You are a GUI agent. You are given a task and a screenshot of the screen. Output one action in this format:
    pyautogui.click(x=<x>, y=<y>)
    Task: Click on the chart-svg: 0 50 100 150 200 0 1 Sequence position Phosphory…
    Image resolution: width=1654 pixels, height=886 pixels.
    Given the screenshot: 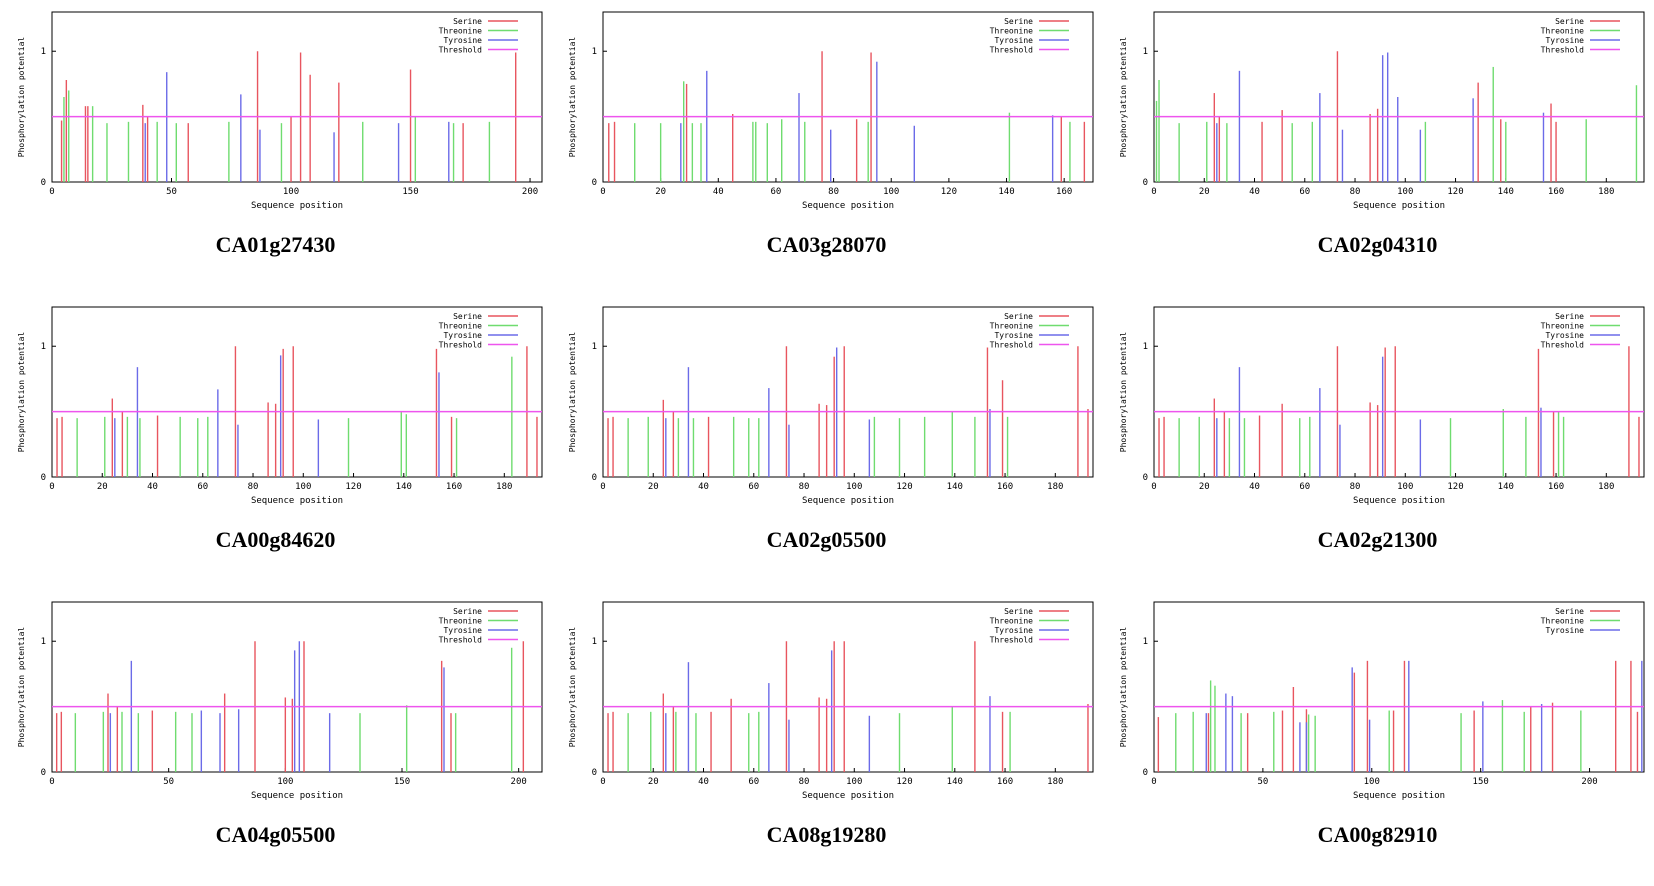 What is the action you would take?
    pyautogui.click(x=1382, y=701)
    